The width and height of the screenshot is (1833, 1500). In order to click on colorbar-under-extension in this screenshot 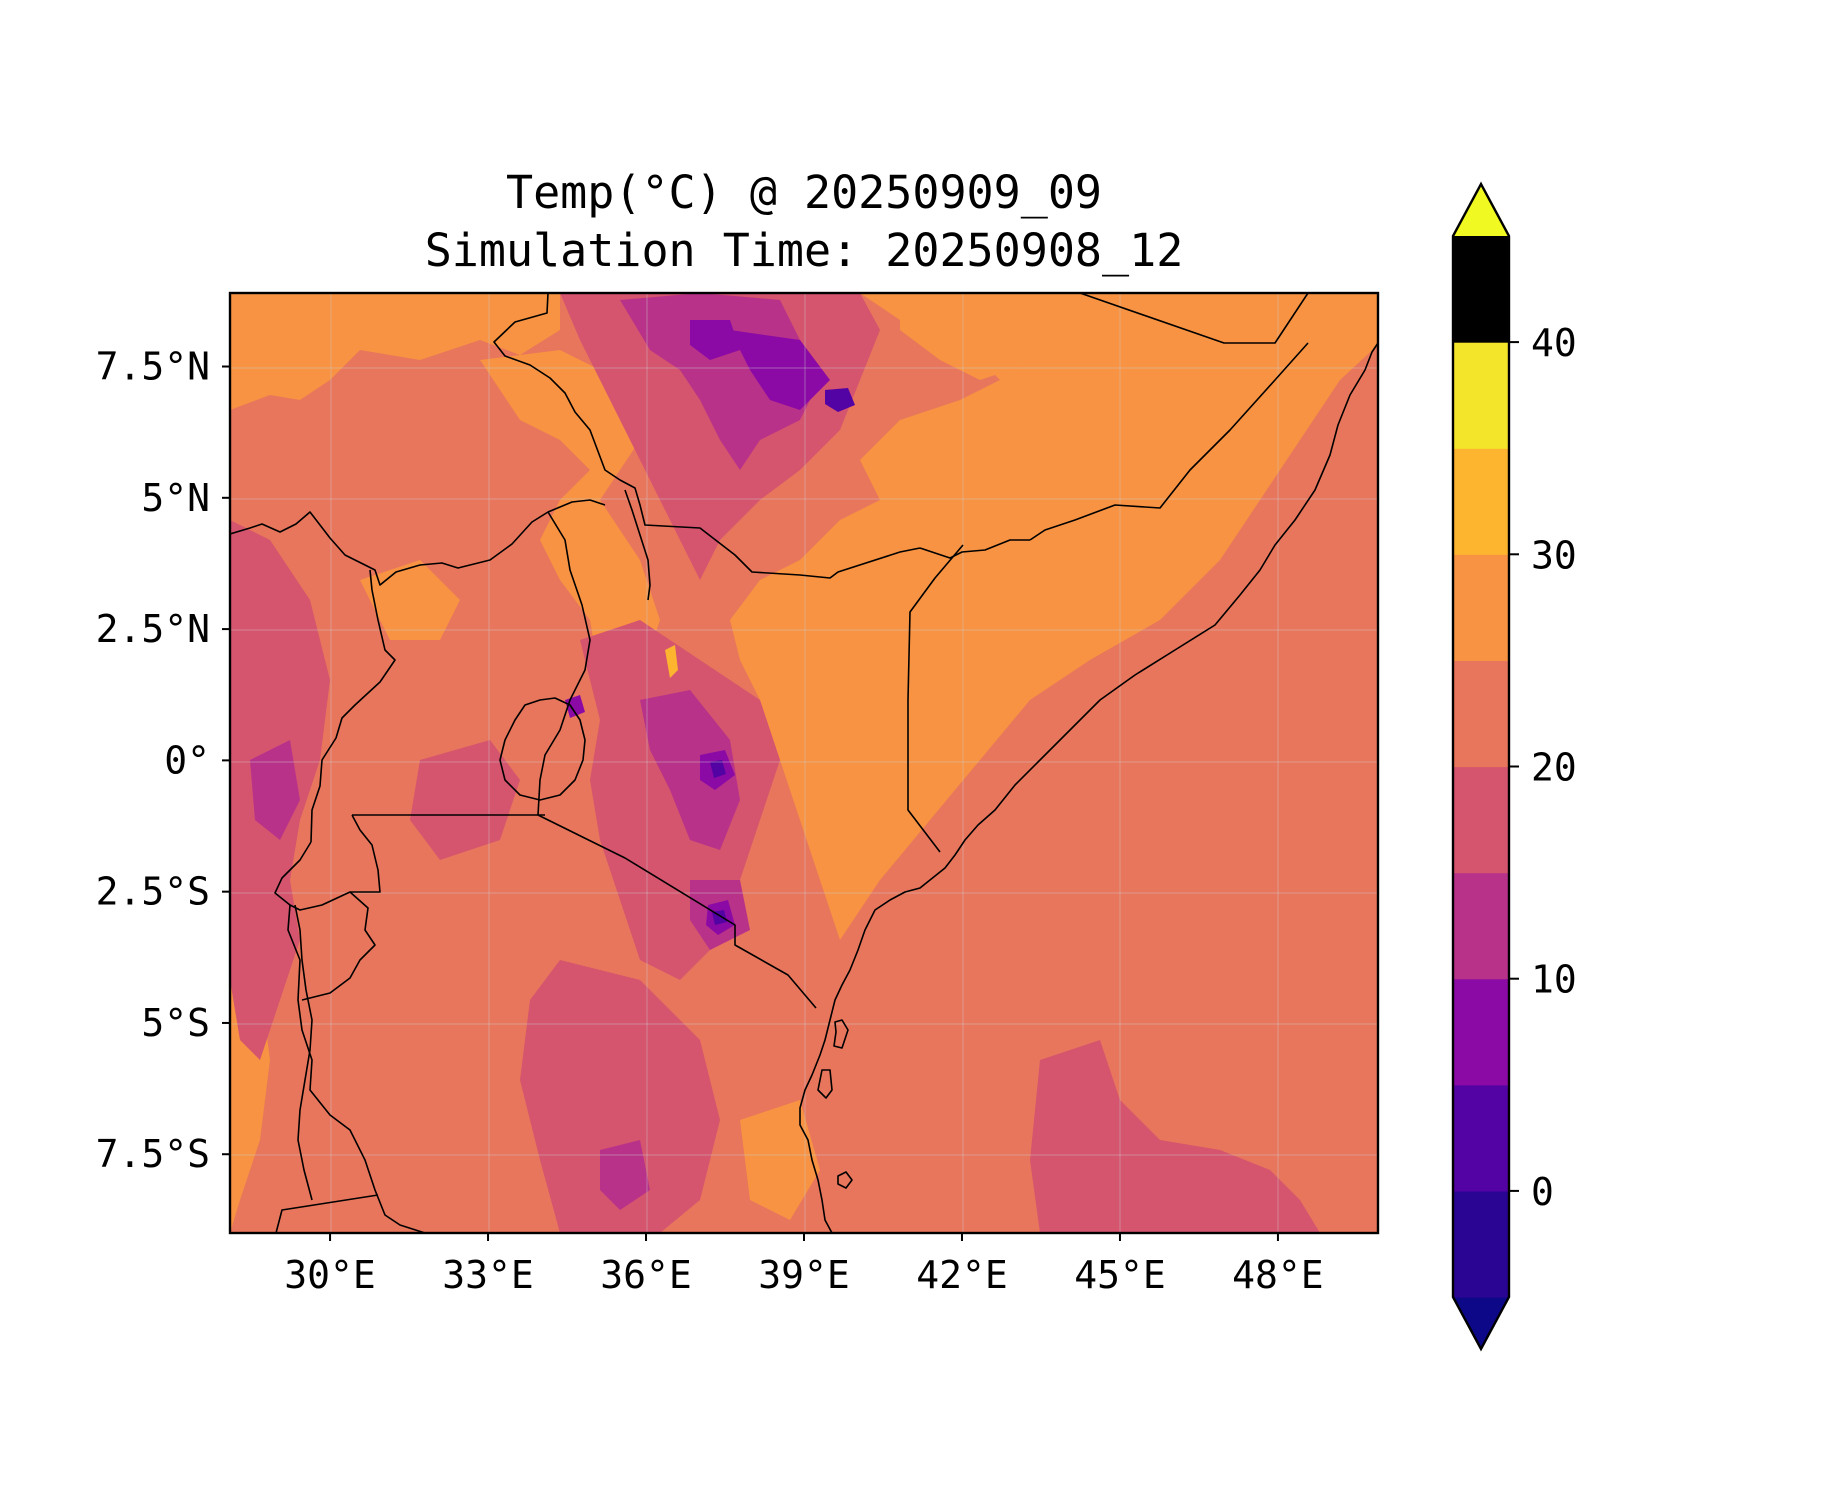, I will do `click(1481, 1323)`.